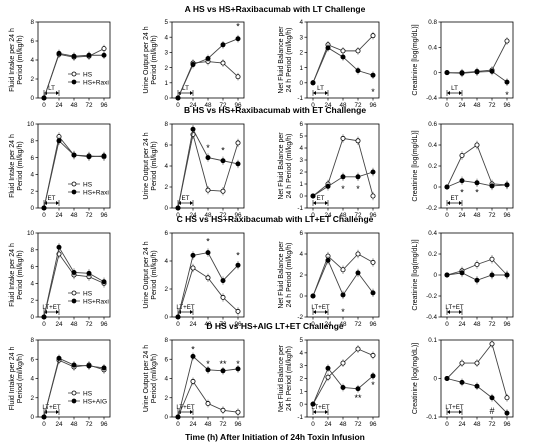 The width and height of the screenshot is (550, 448). What do you see at coordinates (52, 198) in the screenshot?
I see `toxin-label: ET` at bounding box center [52, 198].